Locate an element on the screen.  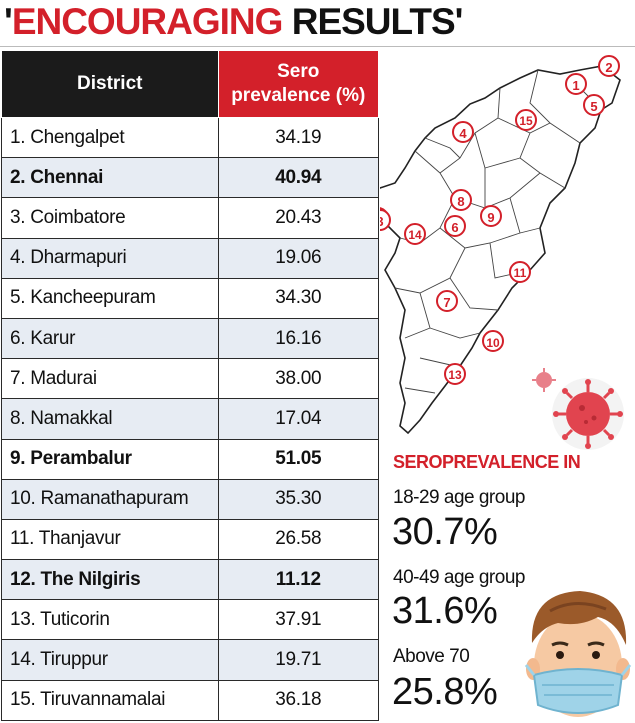
sero-value-cell: 38.00 is located at coordinates (298, 379).